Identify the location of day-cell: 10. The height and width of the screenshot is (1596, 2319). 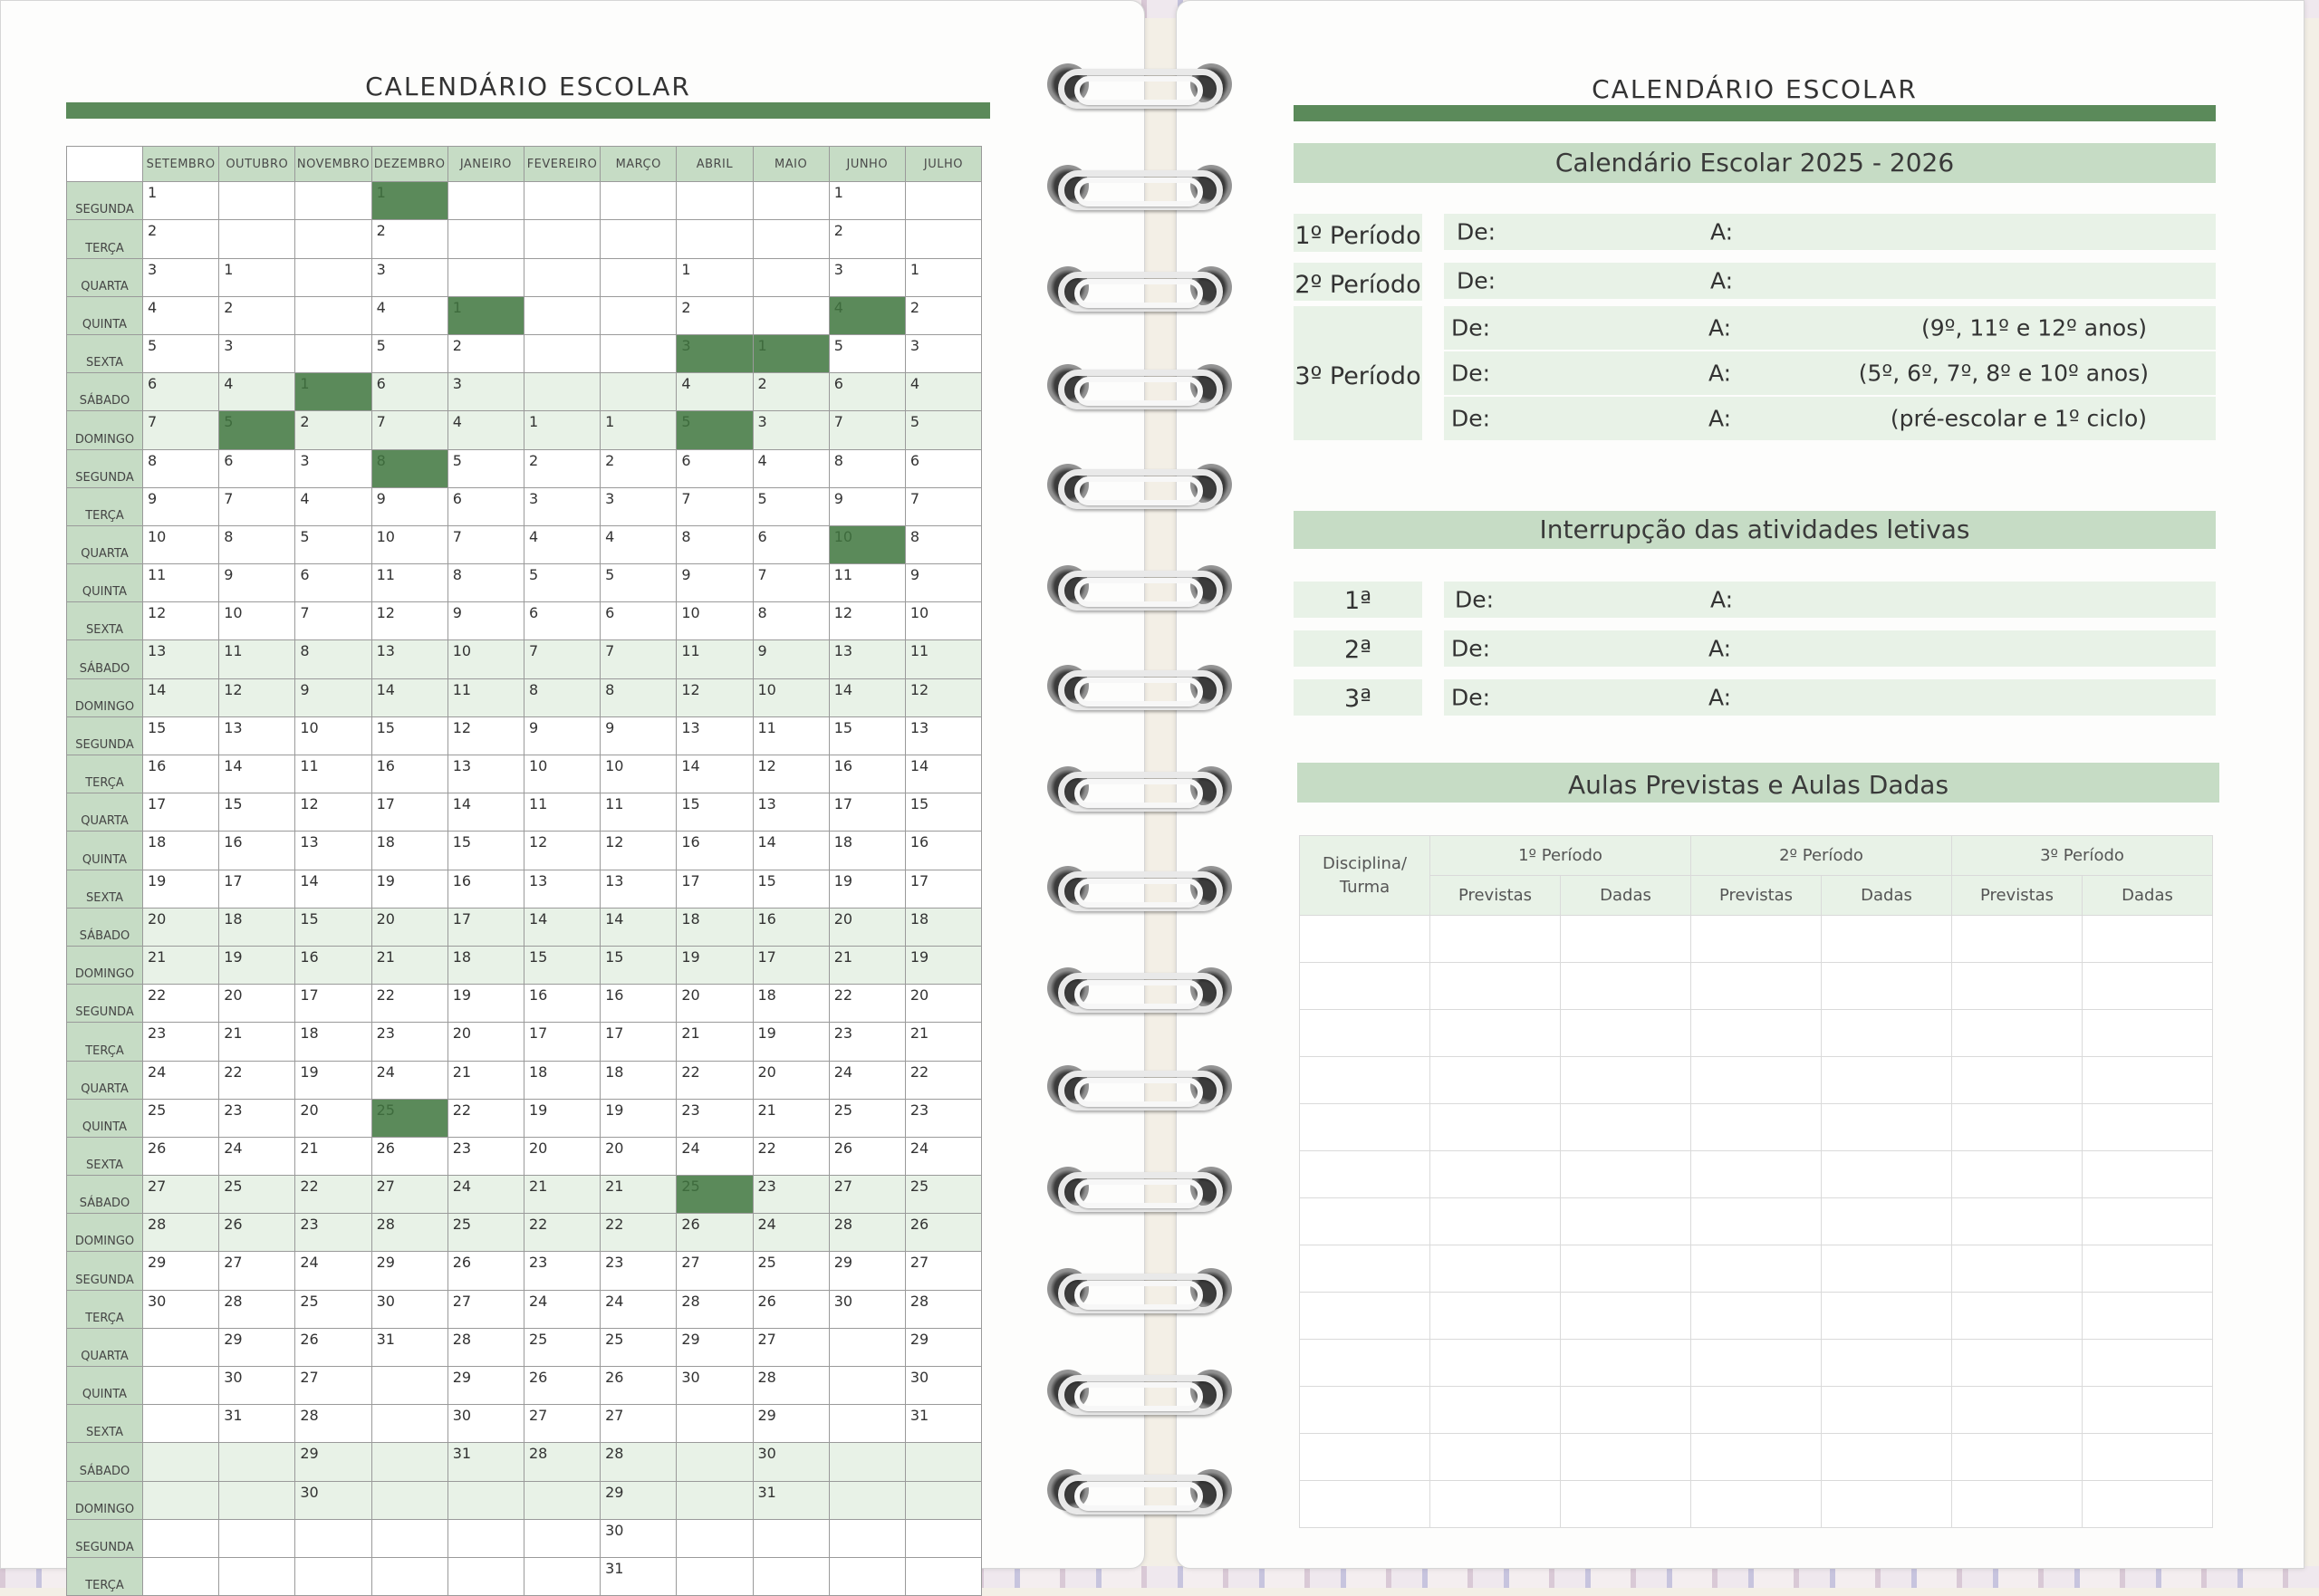
(485, 659).